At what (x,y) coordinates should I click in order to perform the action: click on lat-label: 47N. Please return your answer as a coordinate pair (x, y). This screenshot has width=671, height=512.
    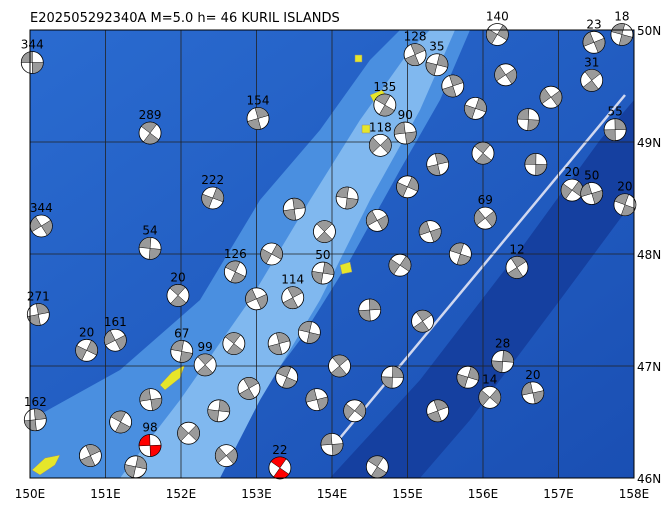
    Looking at the image, I should click on (649, 367).